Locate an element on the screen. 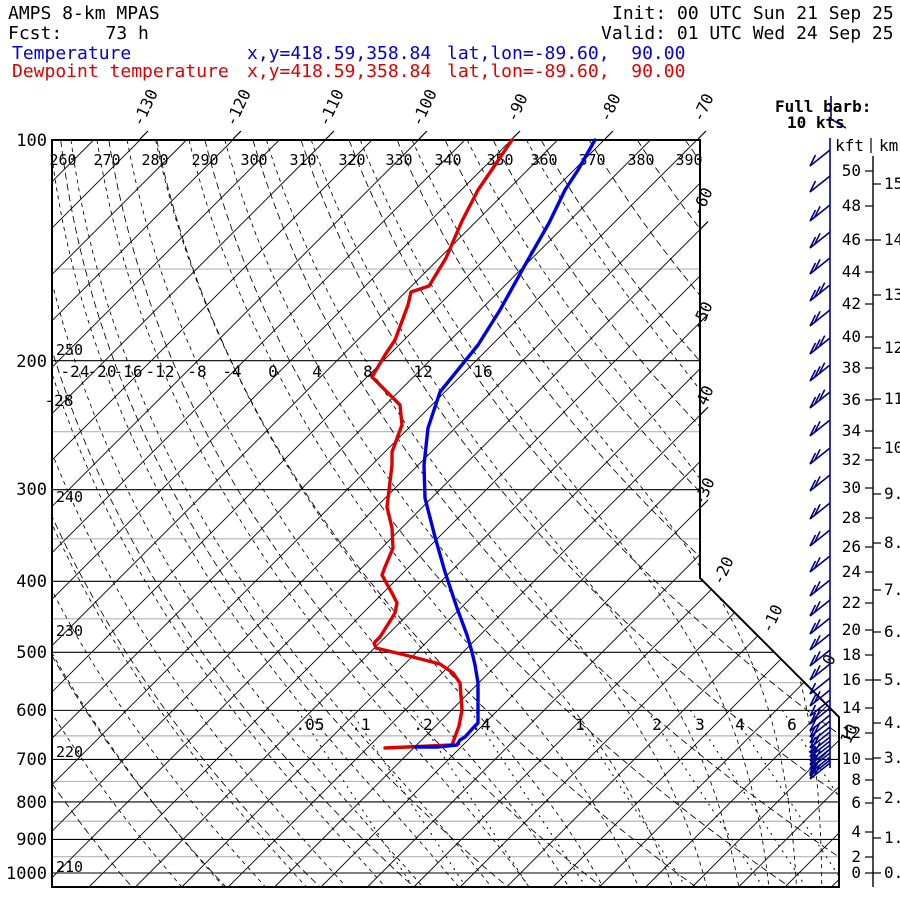  moist-adiabat-label: 4 is located at coordinates (317, 371).